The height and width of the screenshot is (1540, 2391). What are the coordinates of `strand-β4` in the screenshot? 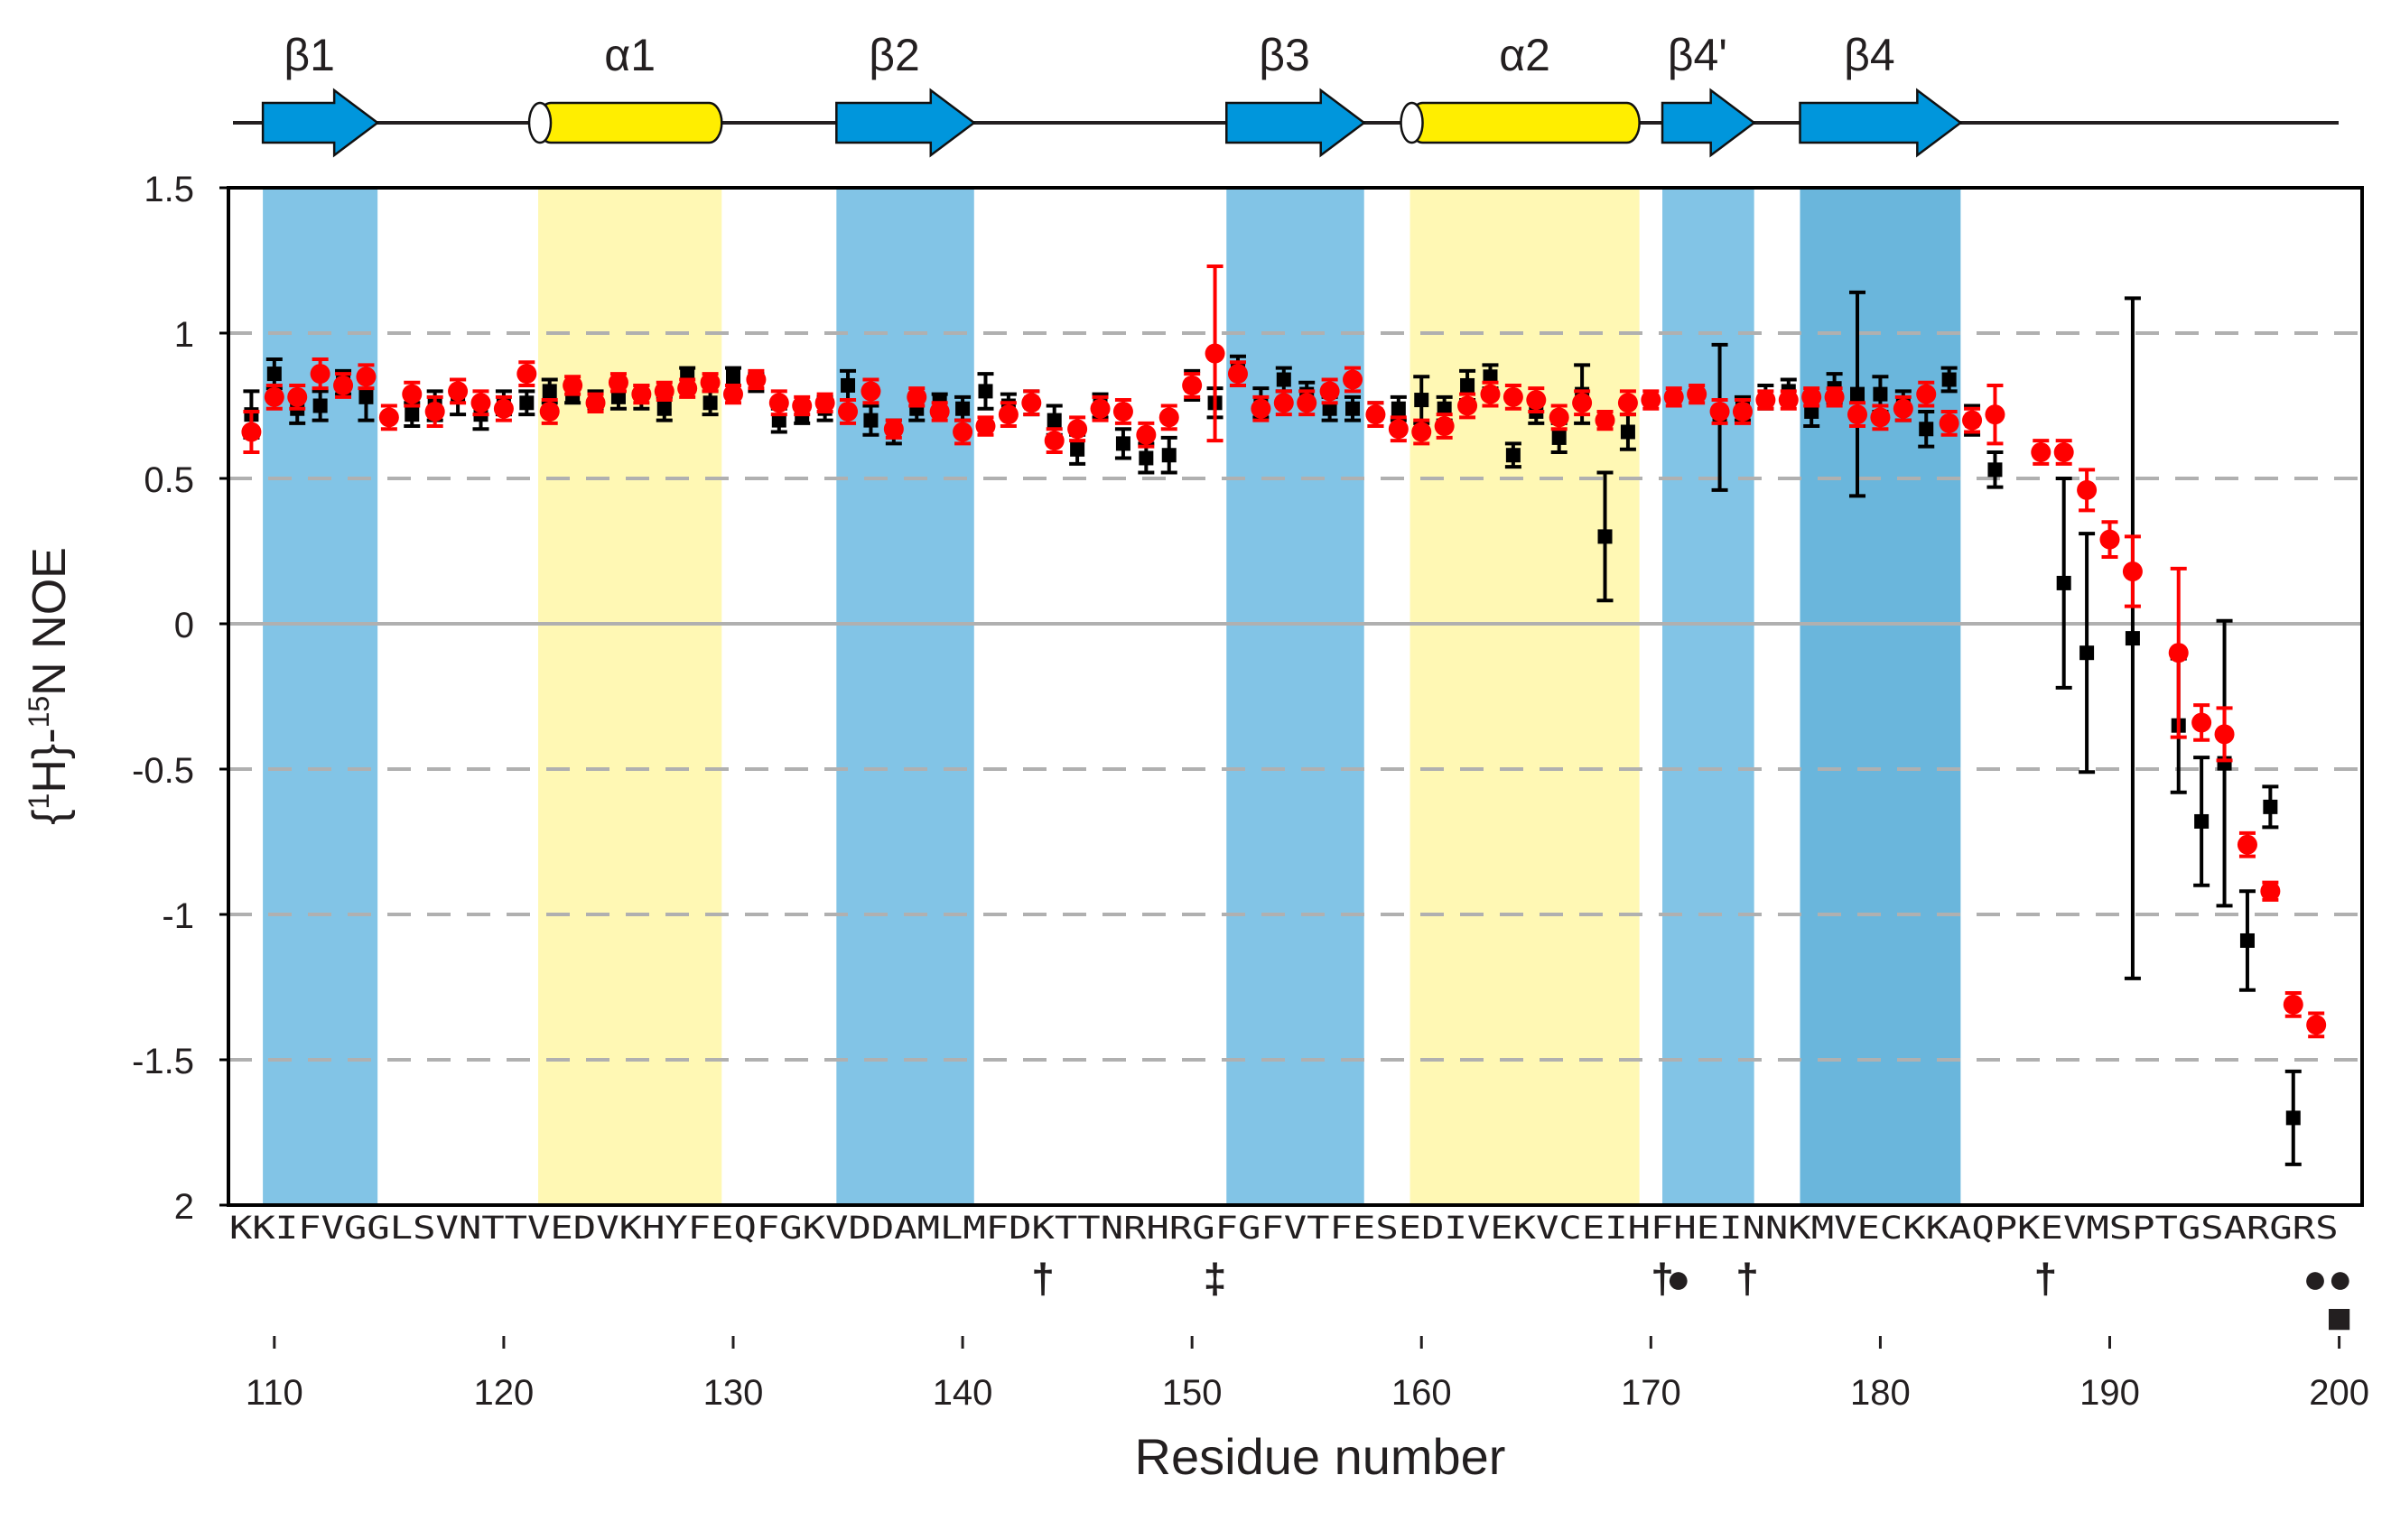 It's located at (1881, 123).